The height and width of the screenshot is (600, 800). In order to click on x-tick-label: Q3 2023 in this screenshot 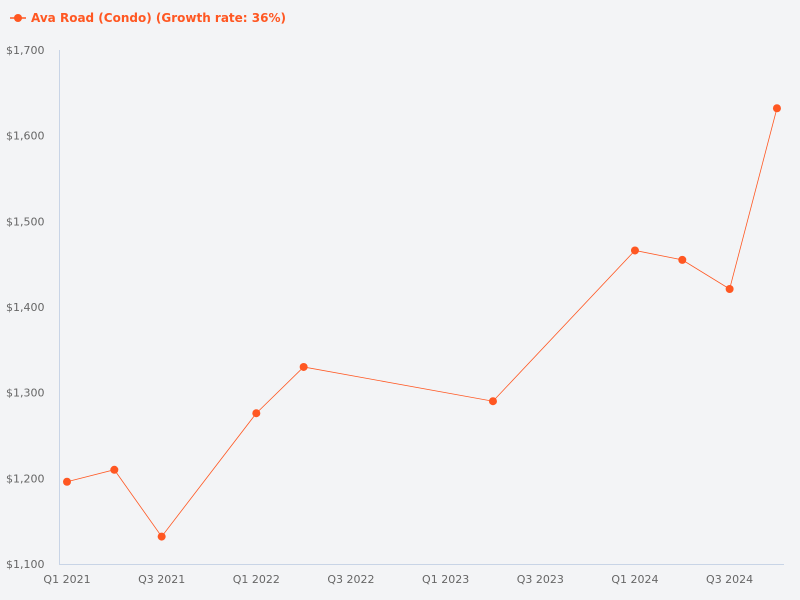, I will do `click(540, 579)`.